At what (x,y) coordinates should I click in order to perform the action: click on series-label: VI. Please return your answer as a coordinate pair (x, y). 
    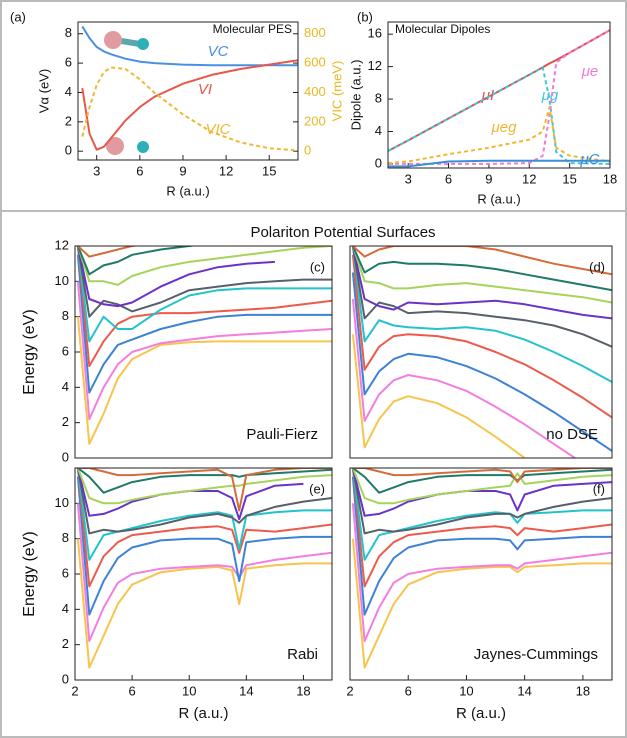
    Looking at the image, I should click on (205, 89).